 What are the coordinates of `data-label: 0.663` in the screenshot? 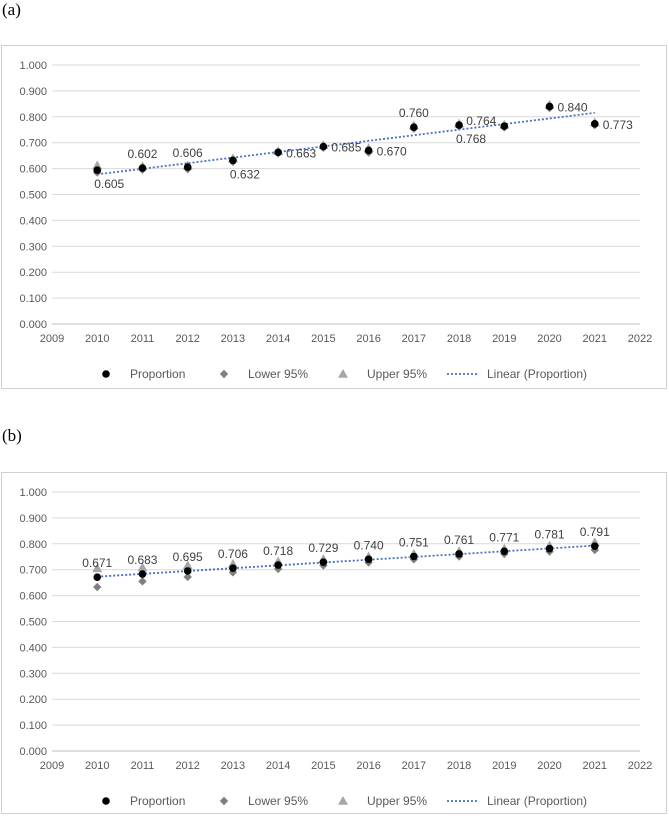 It's located at (301, 153).